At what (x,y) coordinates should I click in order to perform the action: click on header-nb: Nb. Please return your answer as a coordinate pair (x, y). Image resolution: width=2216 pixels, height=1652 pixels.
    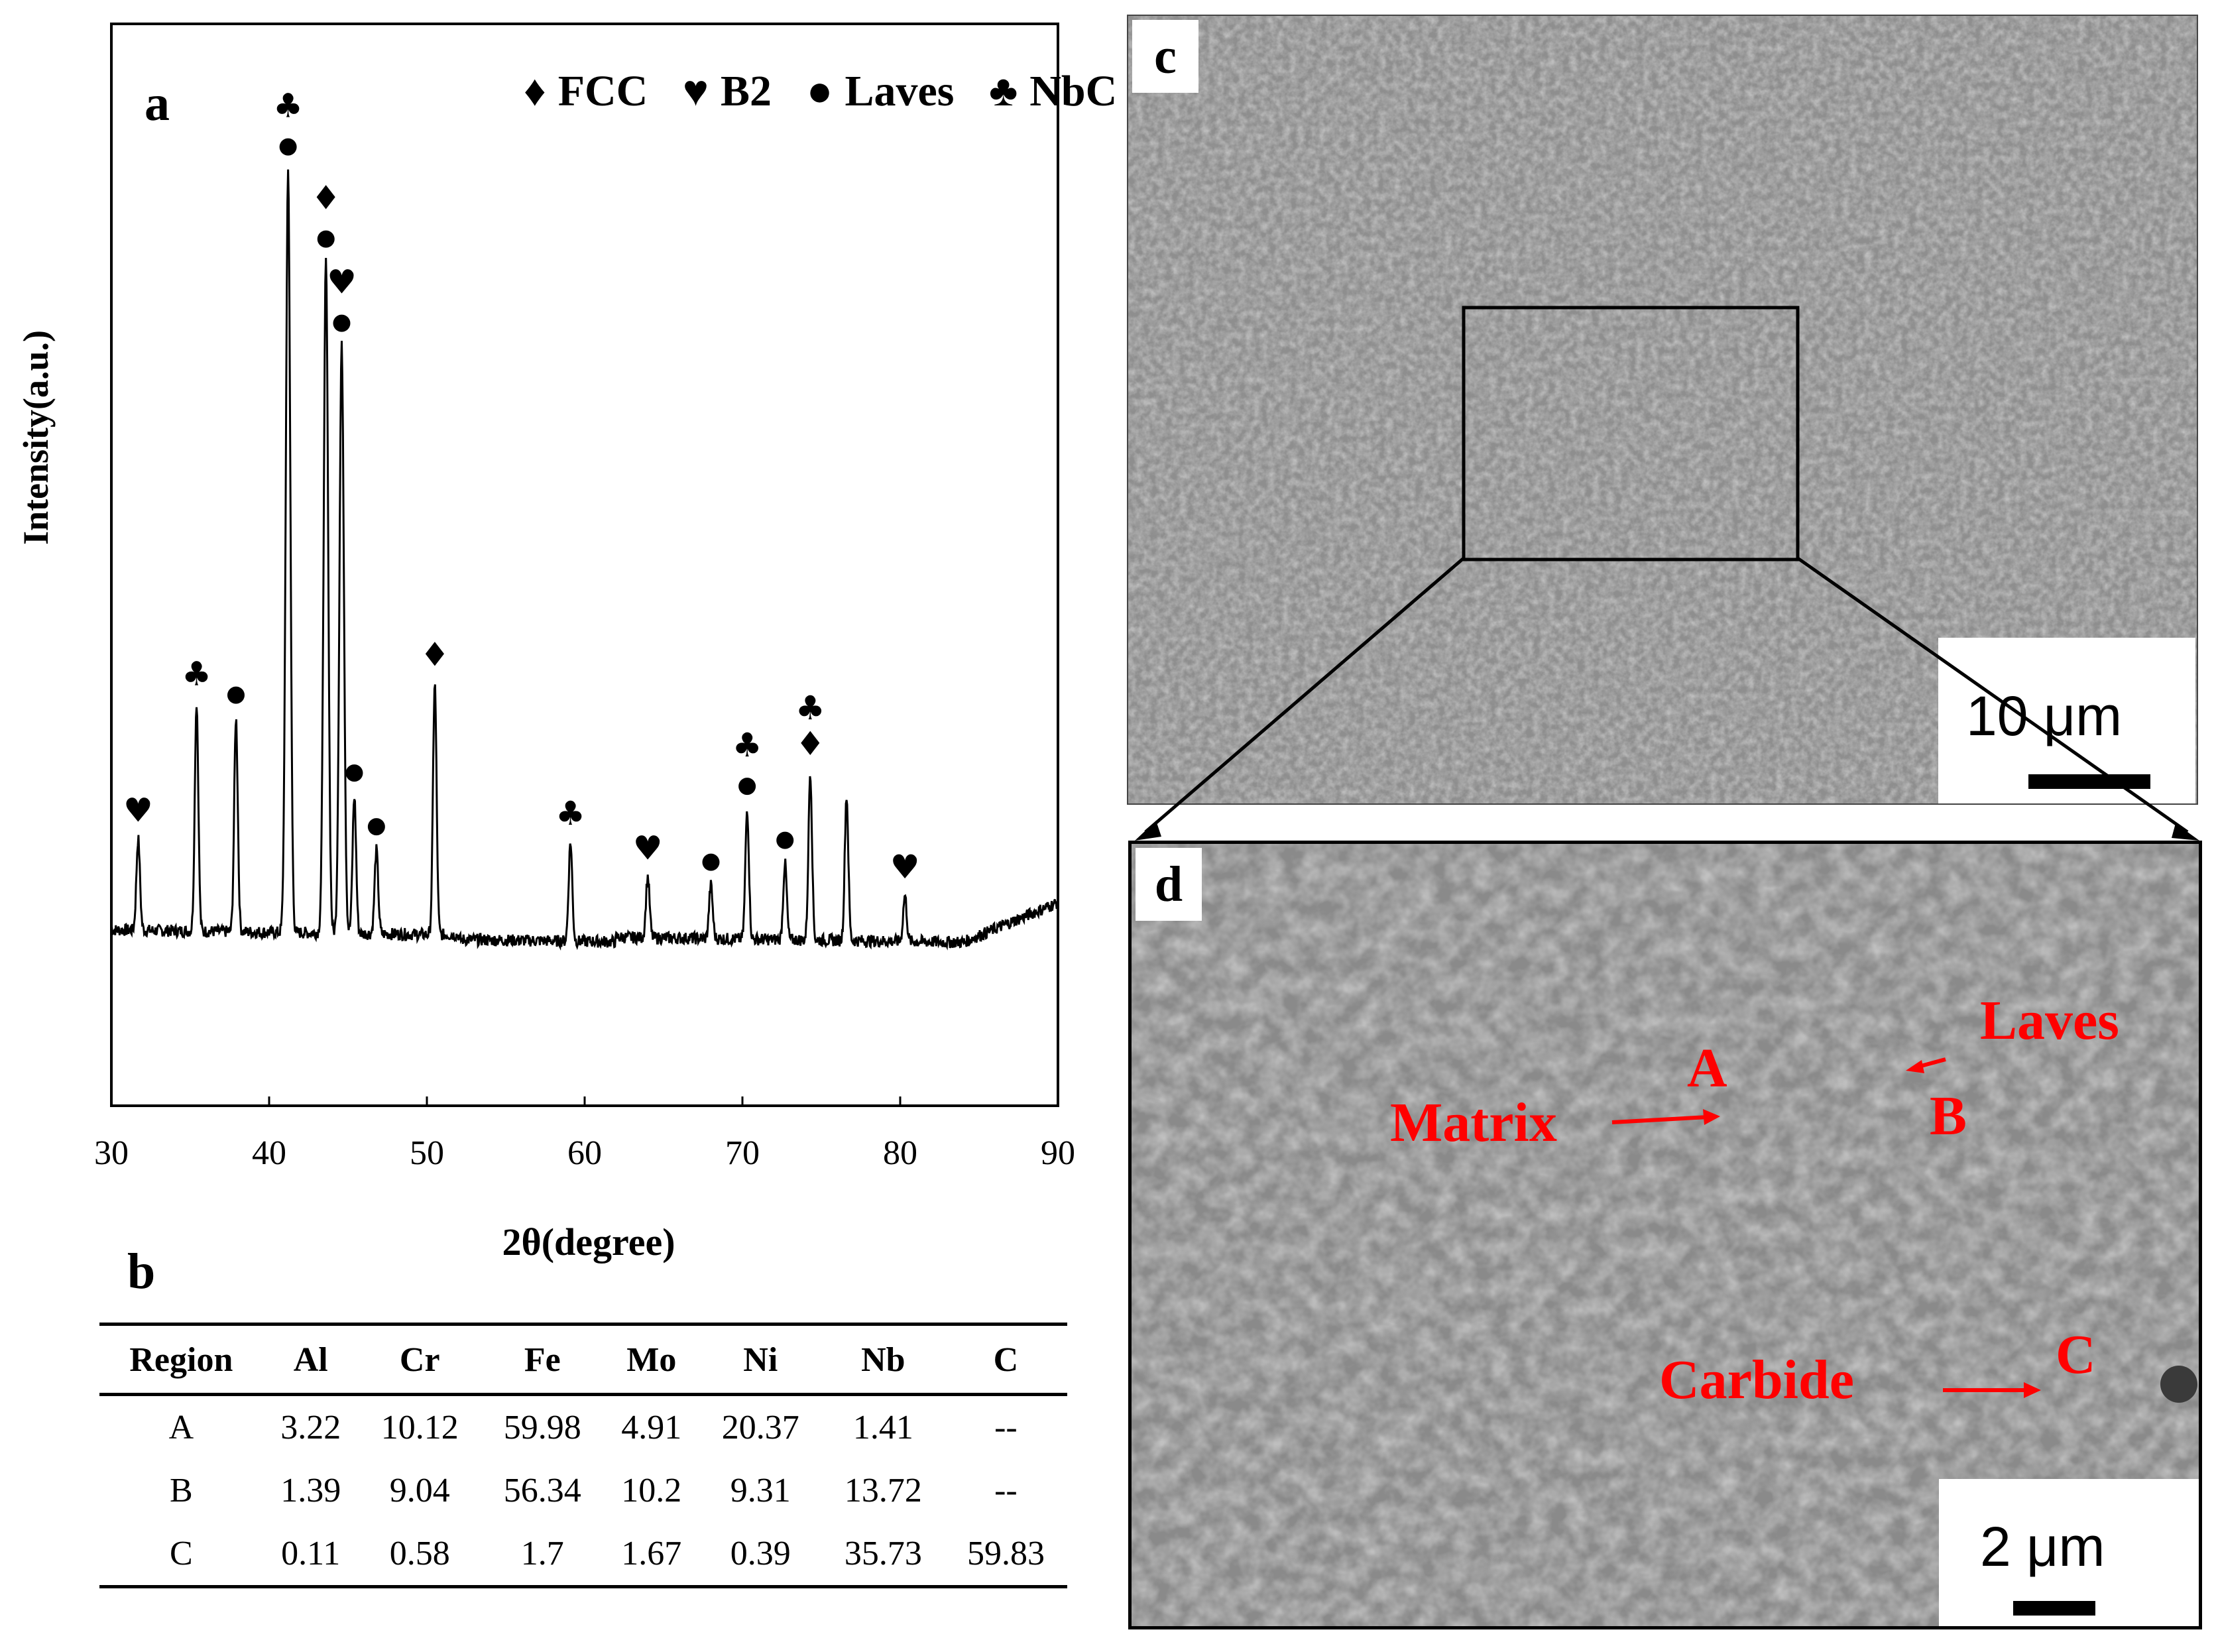
    Looking at the image, I should click on (883, 1360).